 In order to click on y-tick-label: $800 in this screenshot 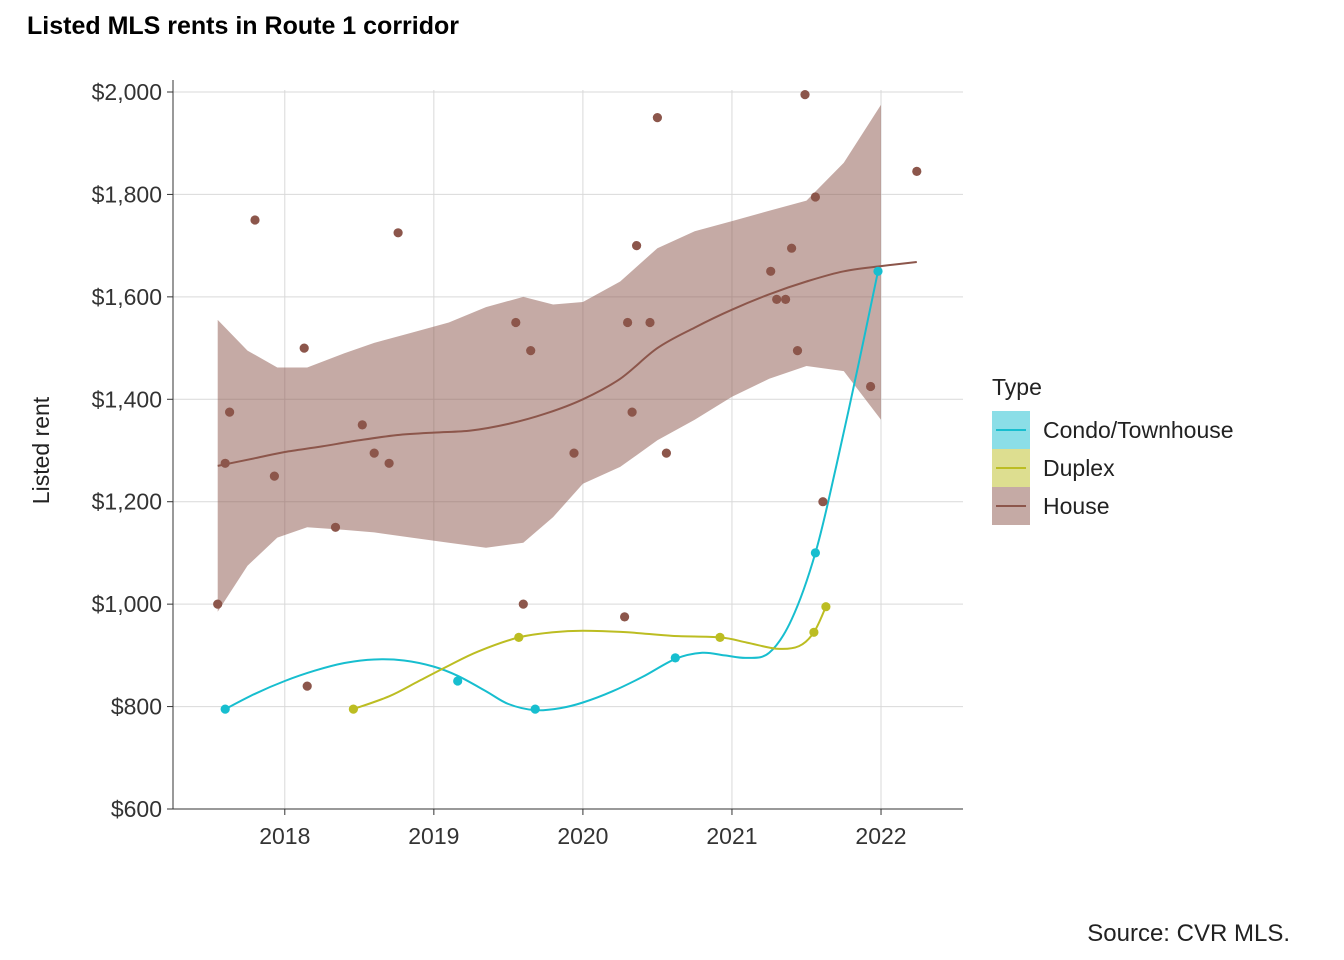, I will do `click(136, 707)`.